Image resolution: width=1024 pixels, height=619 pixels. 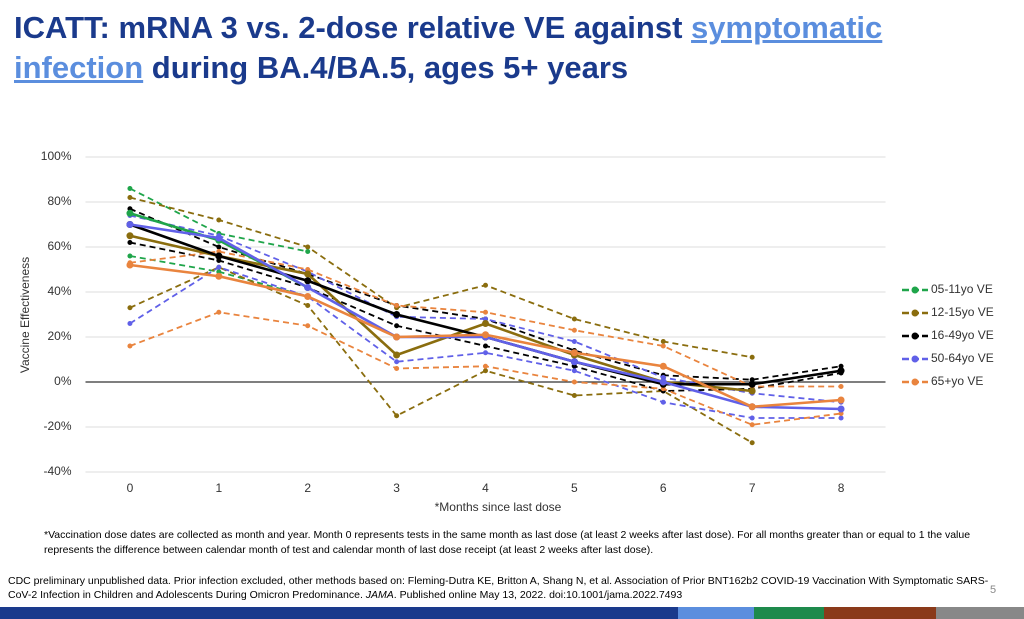 What do you see at coordinates (59, 246) in the screenshot?
I see `y-tick-label: 60%` at bounding box center [59, 246].